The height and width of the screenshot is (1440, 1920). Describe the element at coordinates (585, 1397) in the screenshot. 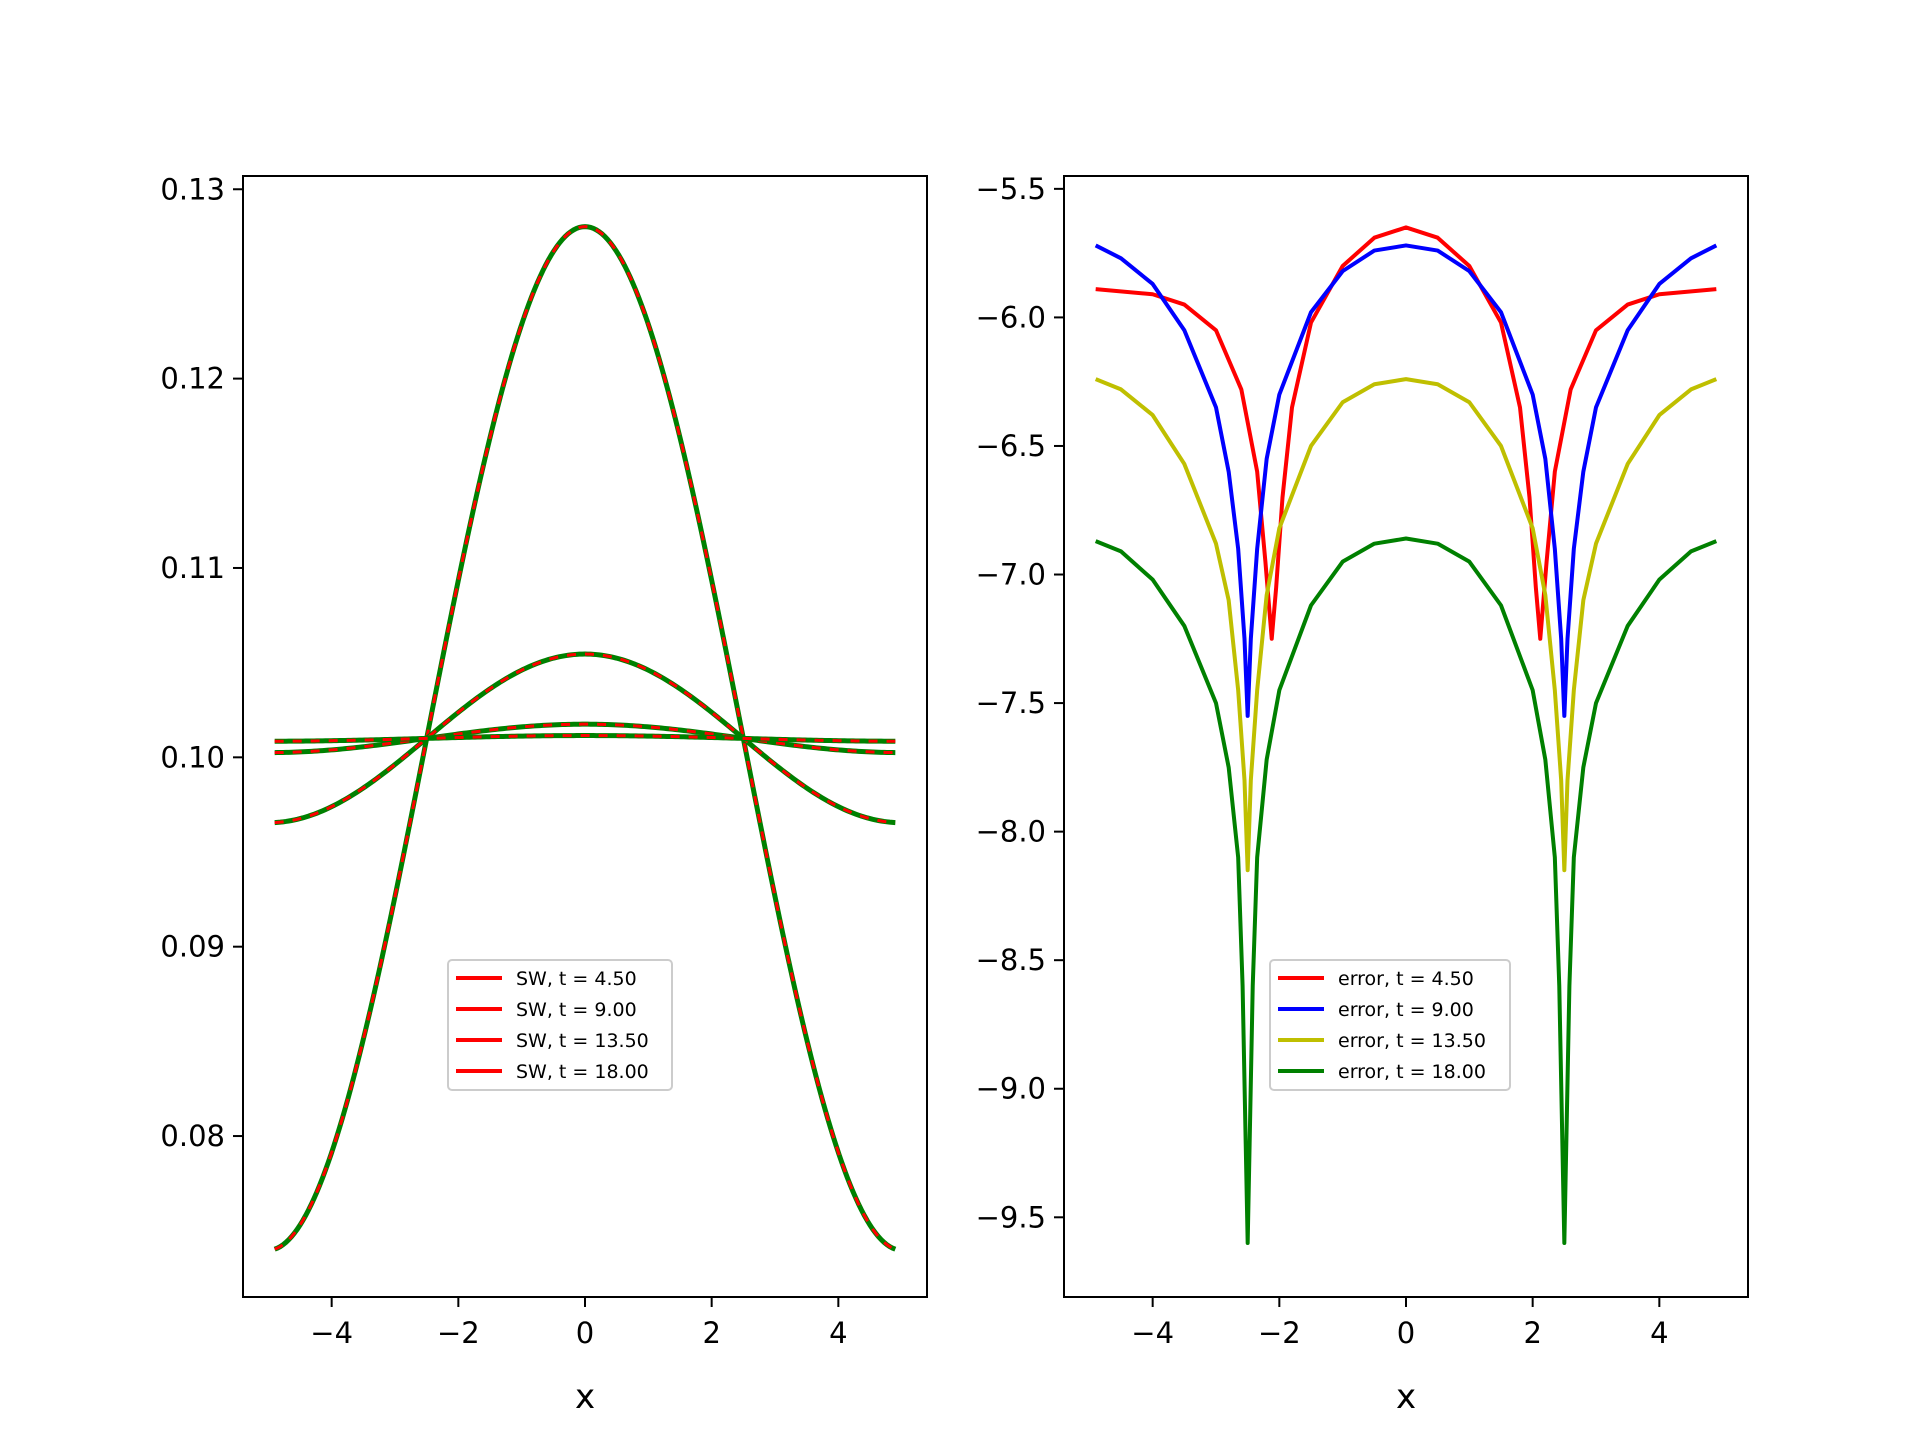

I see `left-x-axis-label: x` at that location.